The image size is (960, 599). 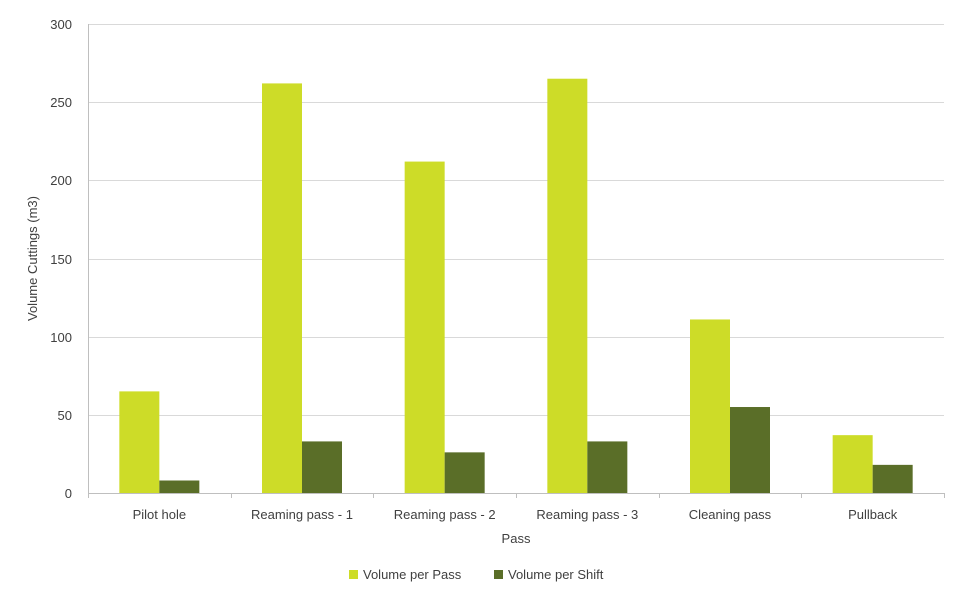 I want to click on y-tick-label: 200, so click(x=61, y=180).